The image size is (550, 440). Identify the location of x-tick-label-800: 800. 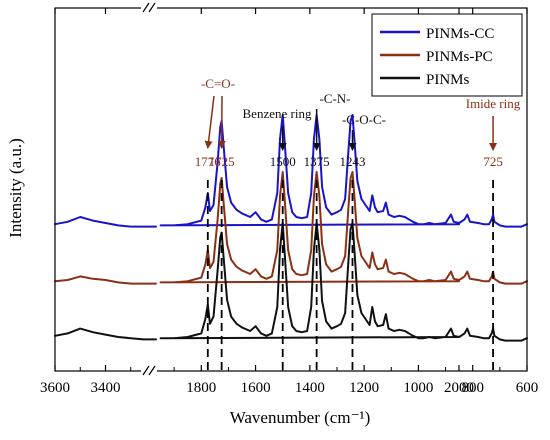
(472, 388).